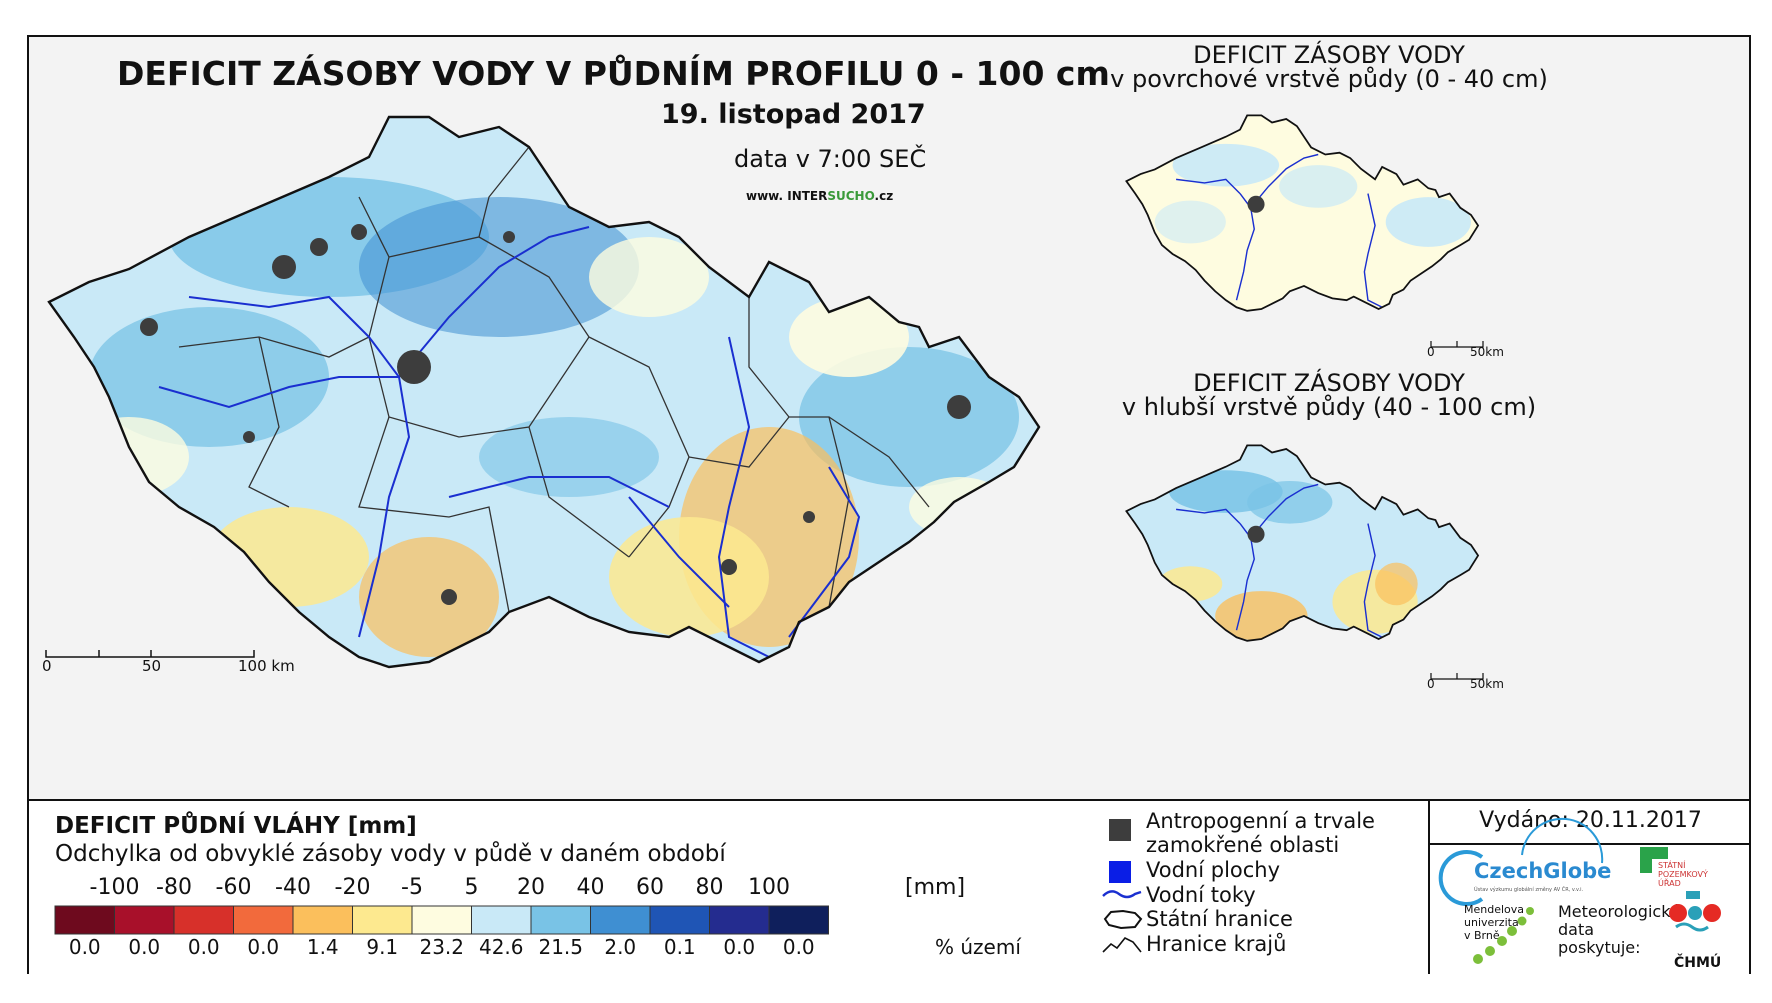 The height and width of the screenshot is (1003, 1772). I want to click on legend-pct-11: 0.0, so click(739, 947).